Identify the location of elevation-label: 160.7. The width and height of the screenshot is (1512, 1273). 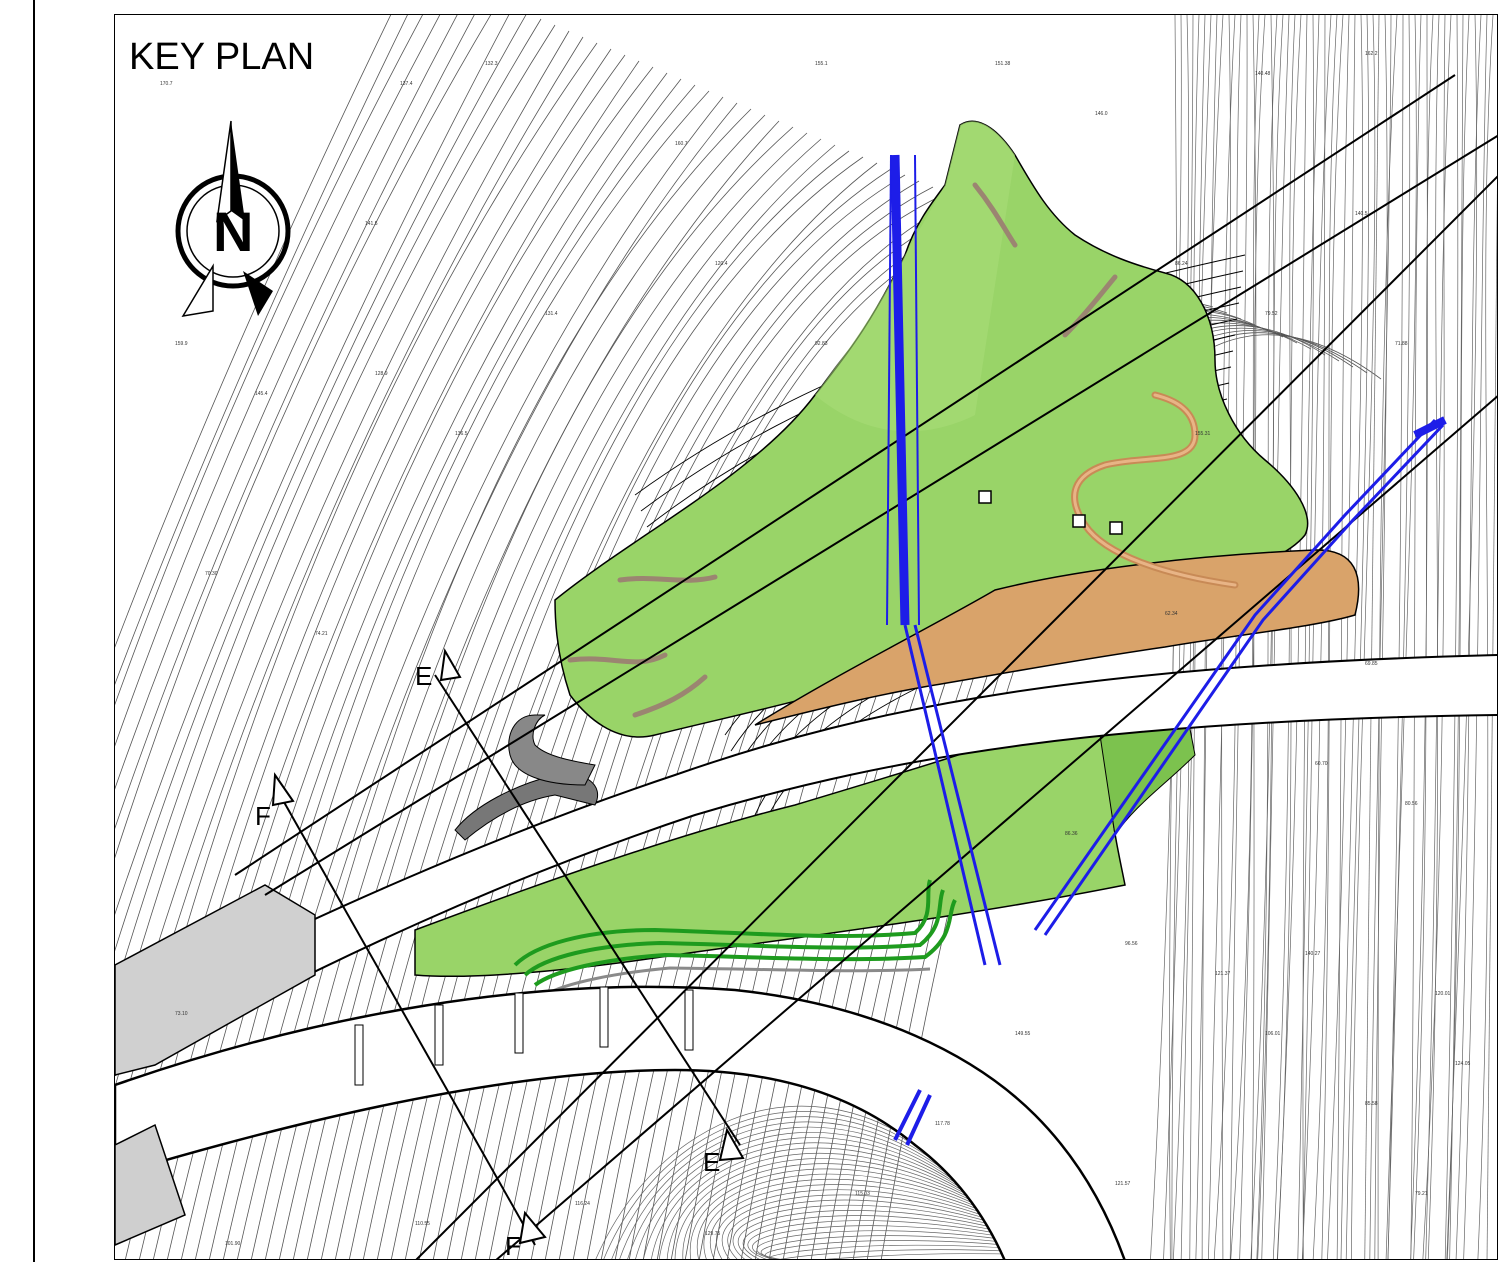
(681, 144).